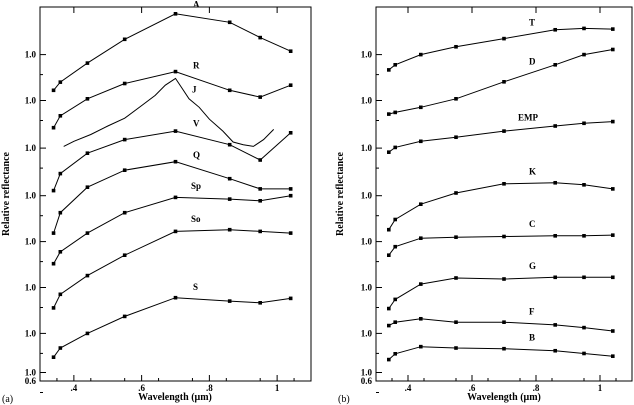 This screenshot has height=405, width=634. Describe the element at coordinates (501, 286) in the screenshot. I see `series-g: G` at that location.